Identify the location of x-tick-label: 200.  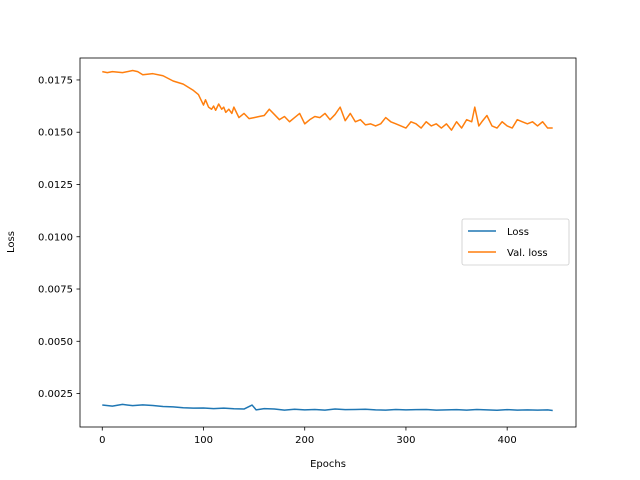
(304, 440).